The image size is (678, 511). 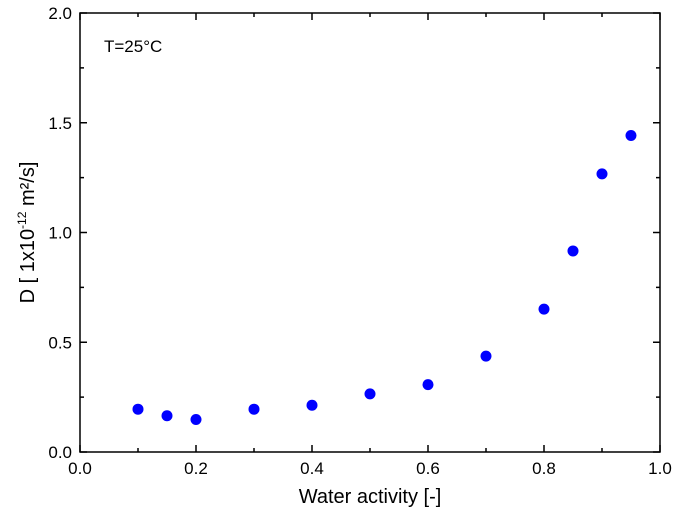 I want to click on x-tick-label: 0.4, so click(x=312, y=468).